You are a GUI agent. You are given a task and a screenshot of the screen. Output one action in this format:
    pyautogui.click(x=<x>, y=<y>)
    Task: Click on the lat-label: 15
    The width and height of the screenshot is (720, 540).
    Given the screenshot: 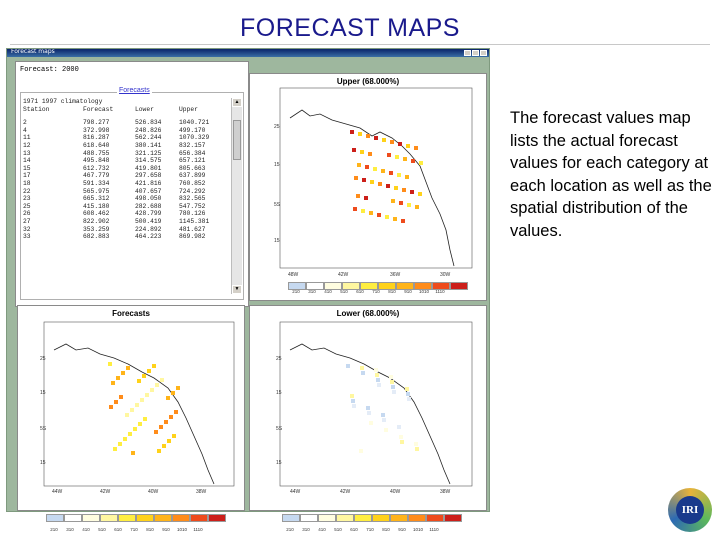 What is the action you would take?
    pyautogui.click(x=277, y=241)
    